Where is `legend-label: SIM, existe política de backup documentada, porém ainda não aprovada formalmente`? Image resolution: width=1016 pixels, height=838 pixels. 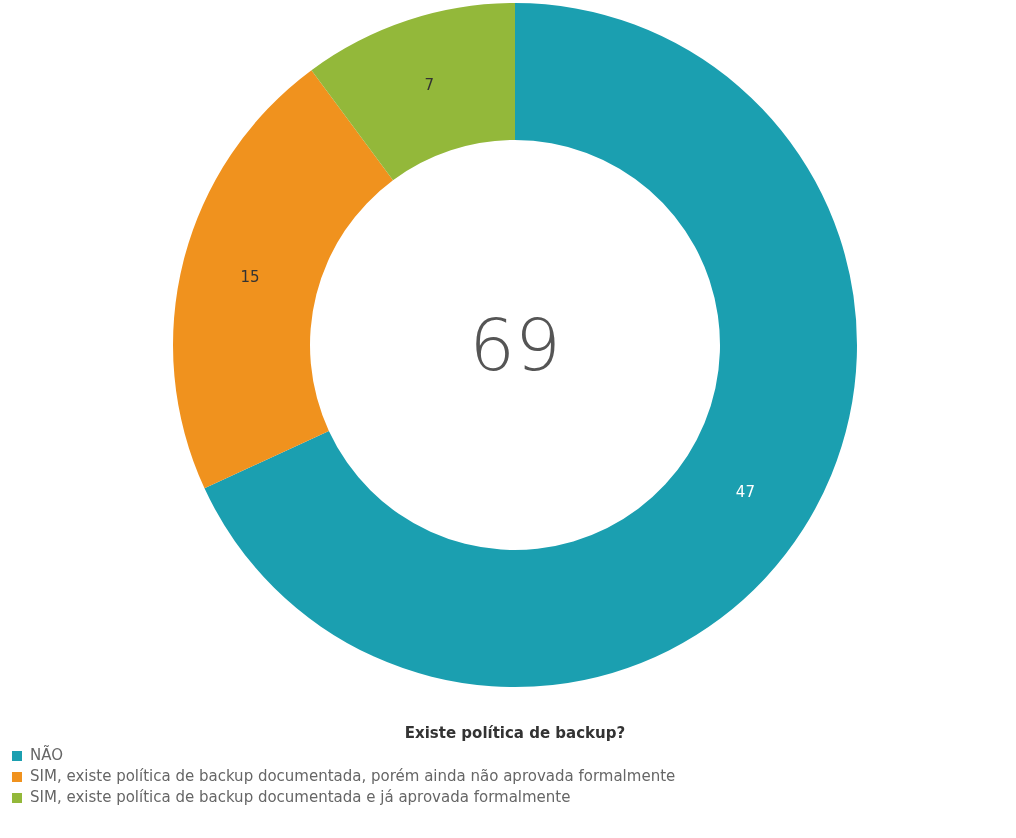
legend-label: SIM, existe política de backup documentada, porém ainda não aprovada formalmente is located at coordinates (353, 776).